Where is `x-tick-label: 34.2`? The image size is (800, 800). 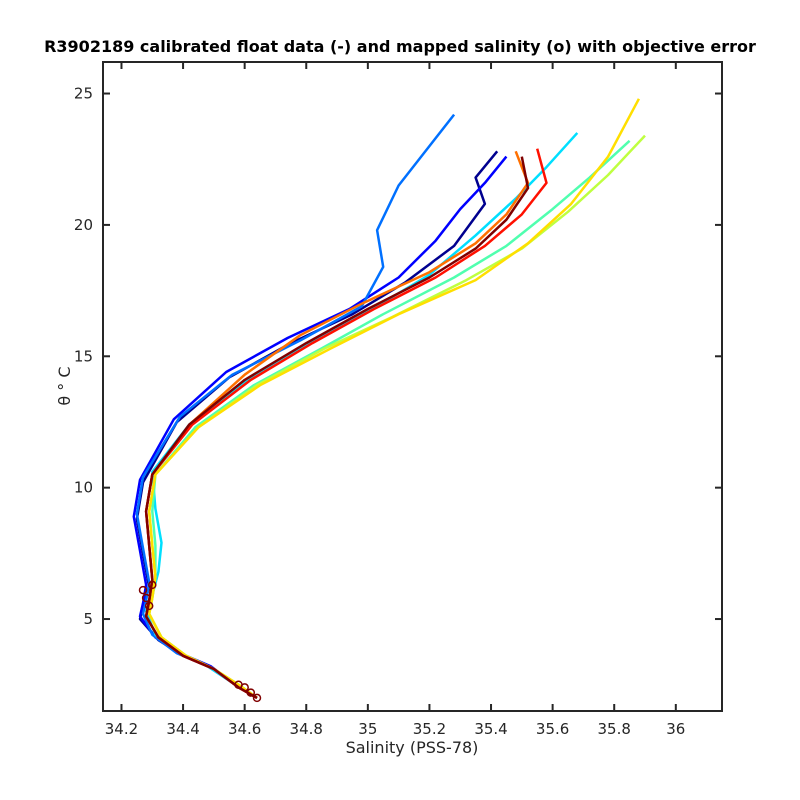
x-tick-label: 34.2 is located at coordinates (121, 729).